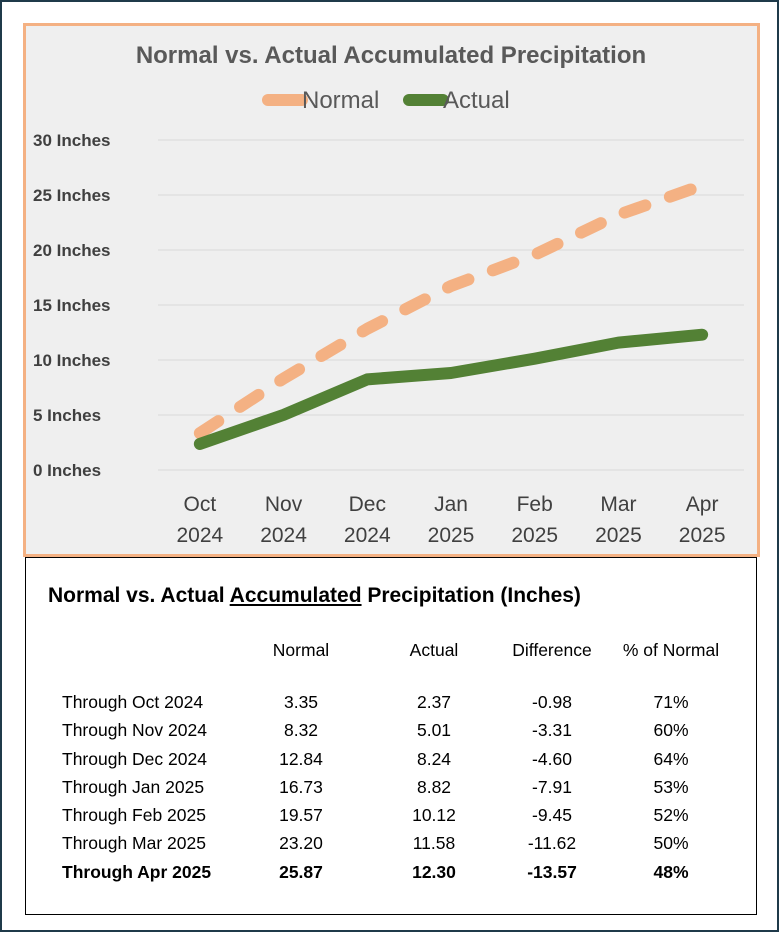  What do you see at coordinates (391, 704) in the screenshot?
I see `table-row: Through Oct 2024 3.35 2.37 -0.98 71%` at bounding box center [391, 704].